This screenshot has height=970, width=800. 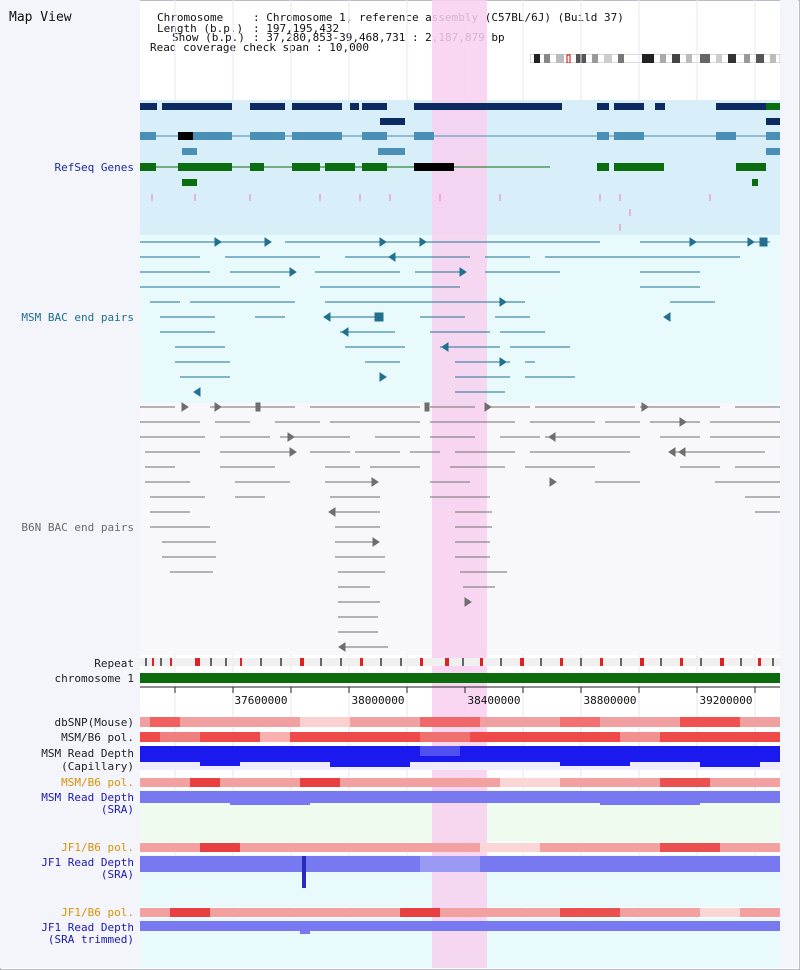 I want to click on track-label-jf1-depth-trim-1: JF1 Read Depth, so click(x=87, y=927).